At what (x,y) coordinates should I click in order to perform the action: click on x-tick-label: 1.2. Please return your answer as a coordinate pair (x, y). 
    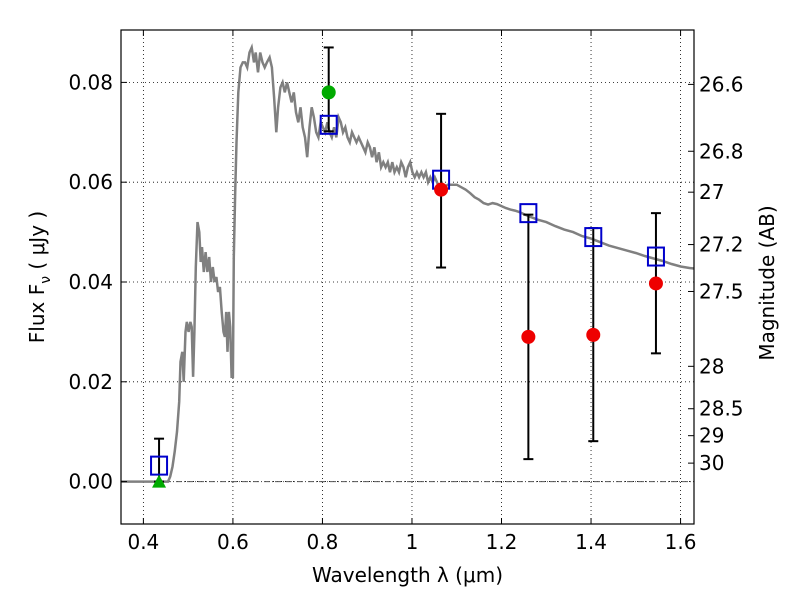
    Looking at the image, I should click on (502, 542).